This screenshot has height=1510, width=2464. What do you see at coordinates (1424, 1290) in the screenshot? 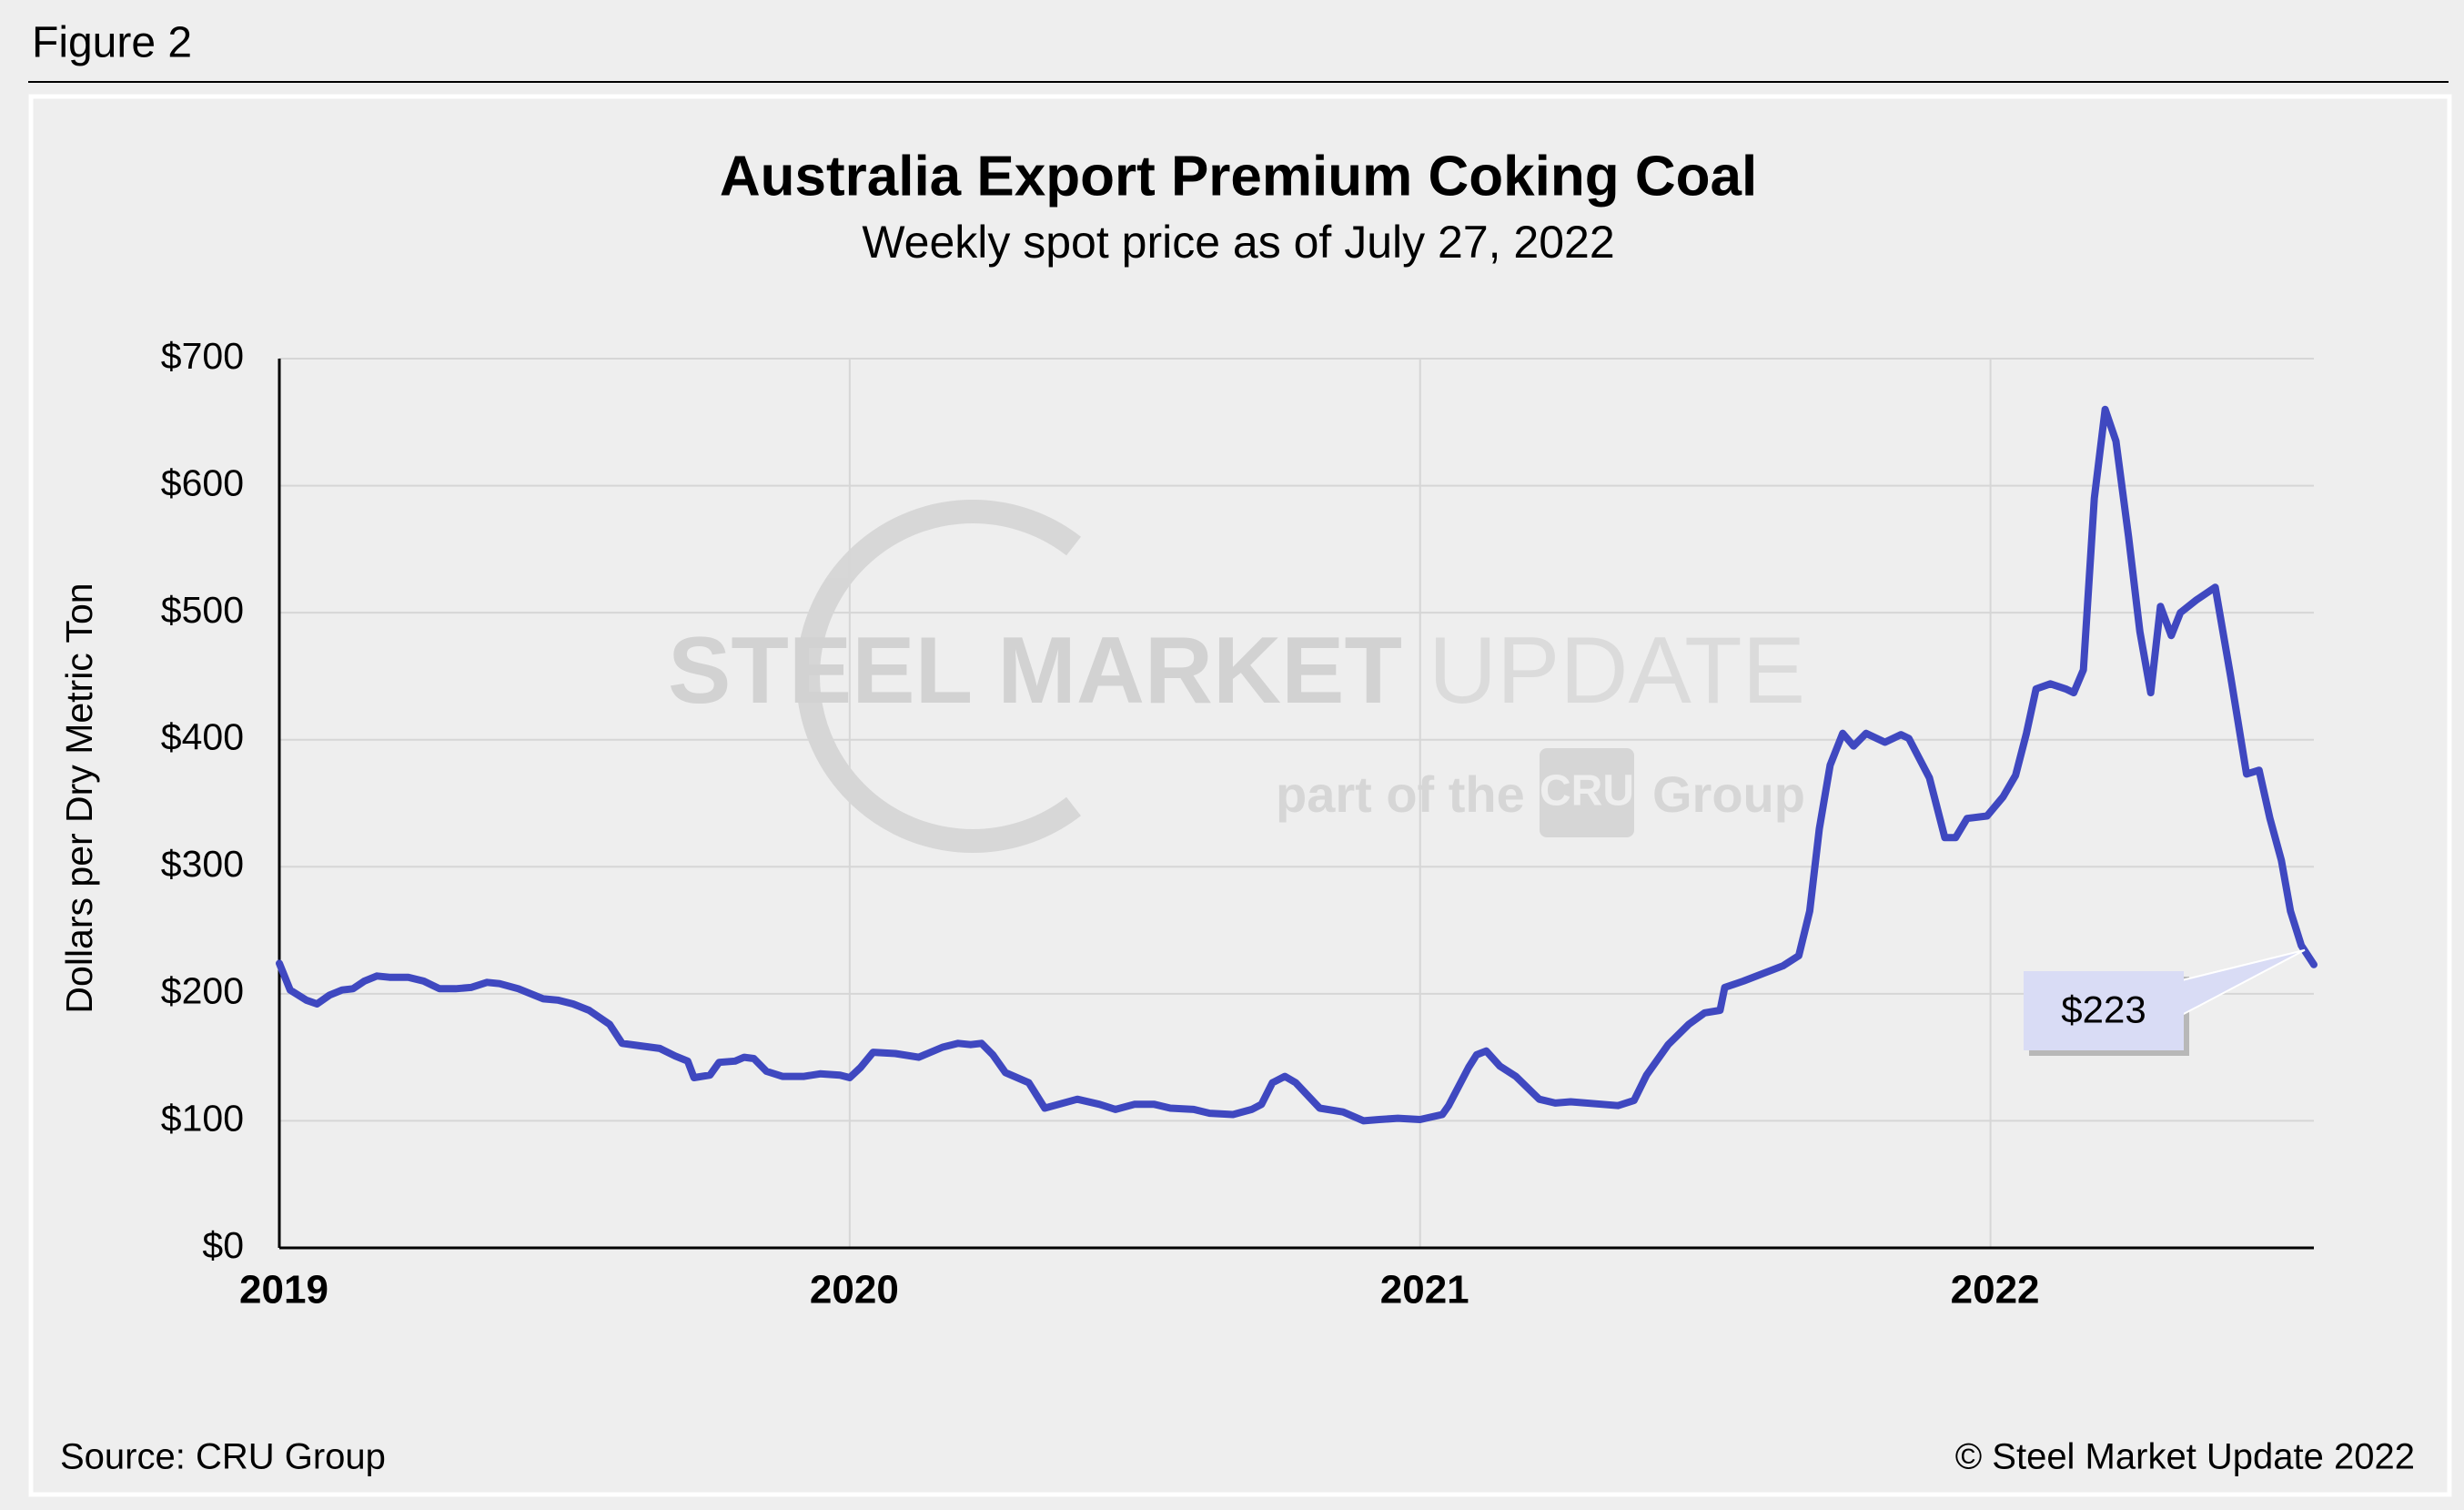
I see `x-tick-label: 2021` at bounding box center [1424, 1290].